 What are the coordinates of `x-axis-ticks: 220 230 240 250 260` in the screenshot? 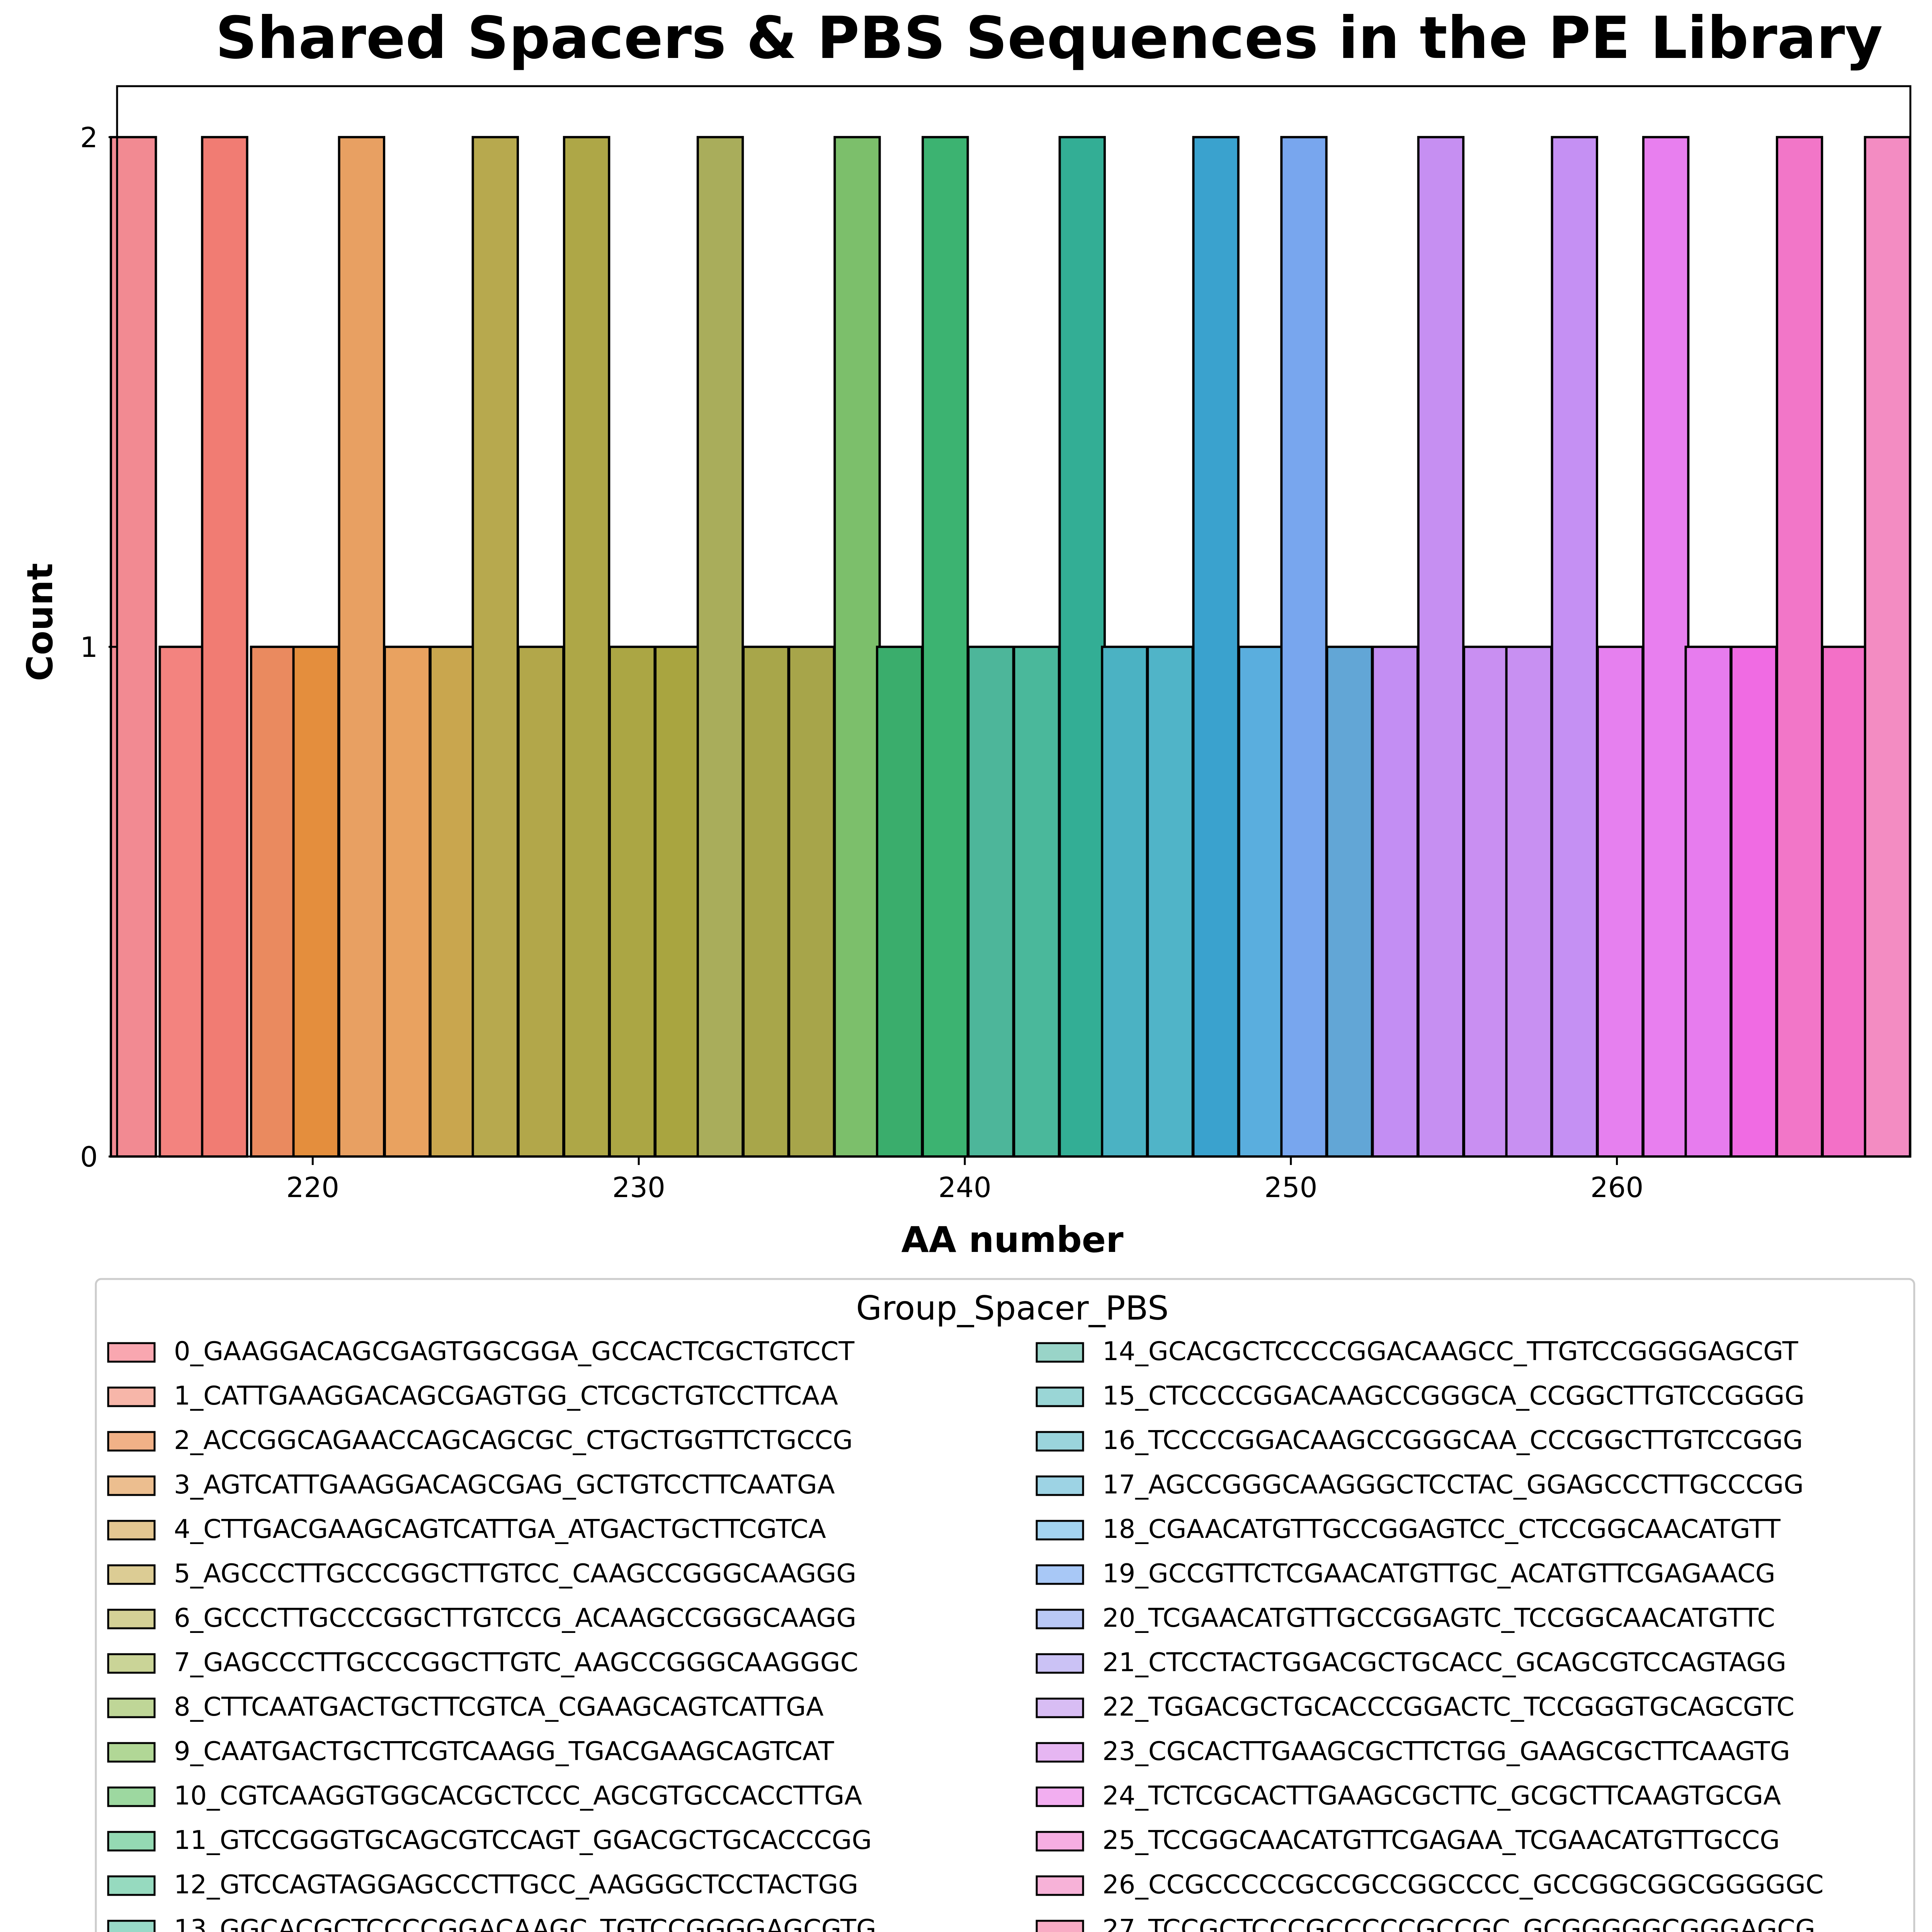 It's located at (964, 1180).